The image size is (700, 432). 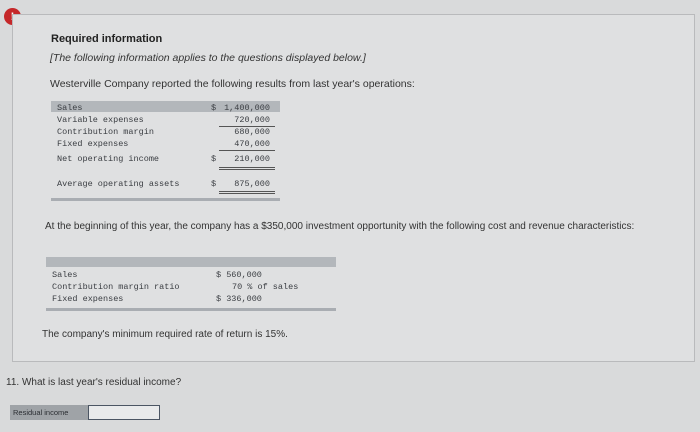 I want to click on question-text: 11. What is last year's residual income?, so click(x=94, y=382).